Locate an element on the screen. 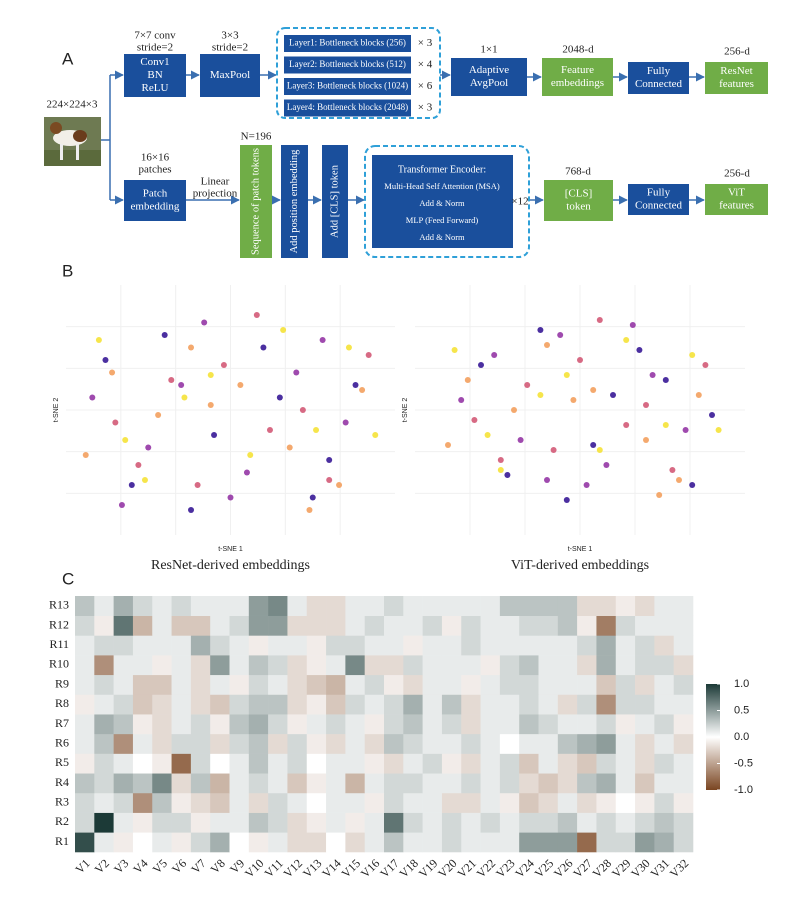  caption: ViT-derived embeddings is located at coordinates (580, 565).